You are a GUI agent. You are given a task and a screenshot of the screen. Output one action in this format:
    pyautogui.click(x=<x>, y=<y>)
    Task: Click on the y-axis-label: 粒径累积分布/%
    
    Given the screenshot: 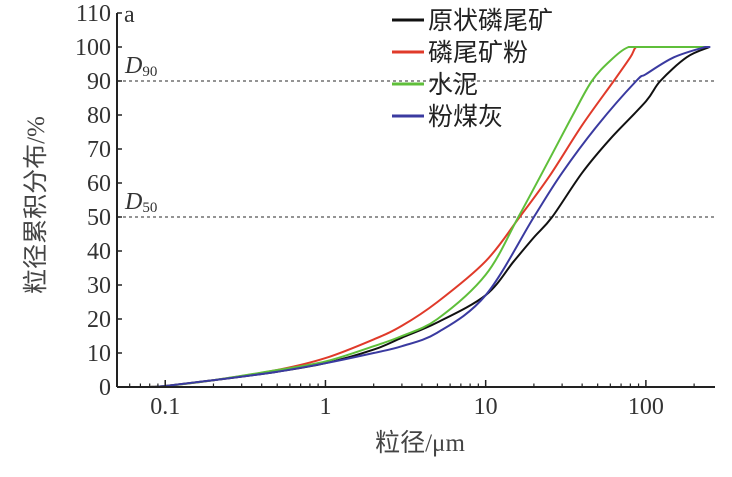 What is the action you would take?
    pyautogui.click(x=36, y=205)
    